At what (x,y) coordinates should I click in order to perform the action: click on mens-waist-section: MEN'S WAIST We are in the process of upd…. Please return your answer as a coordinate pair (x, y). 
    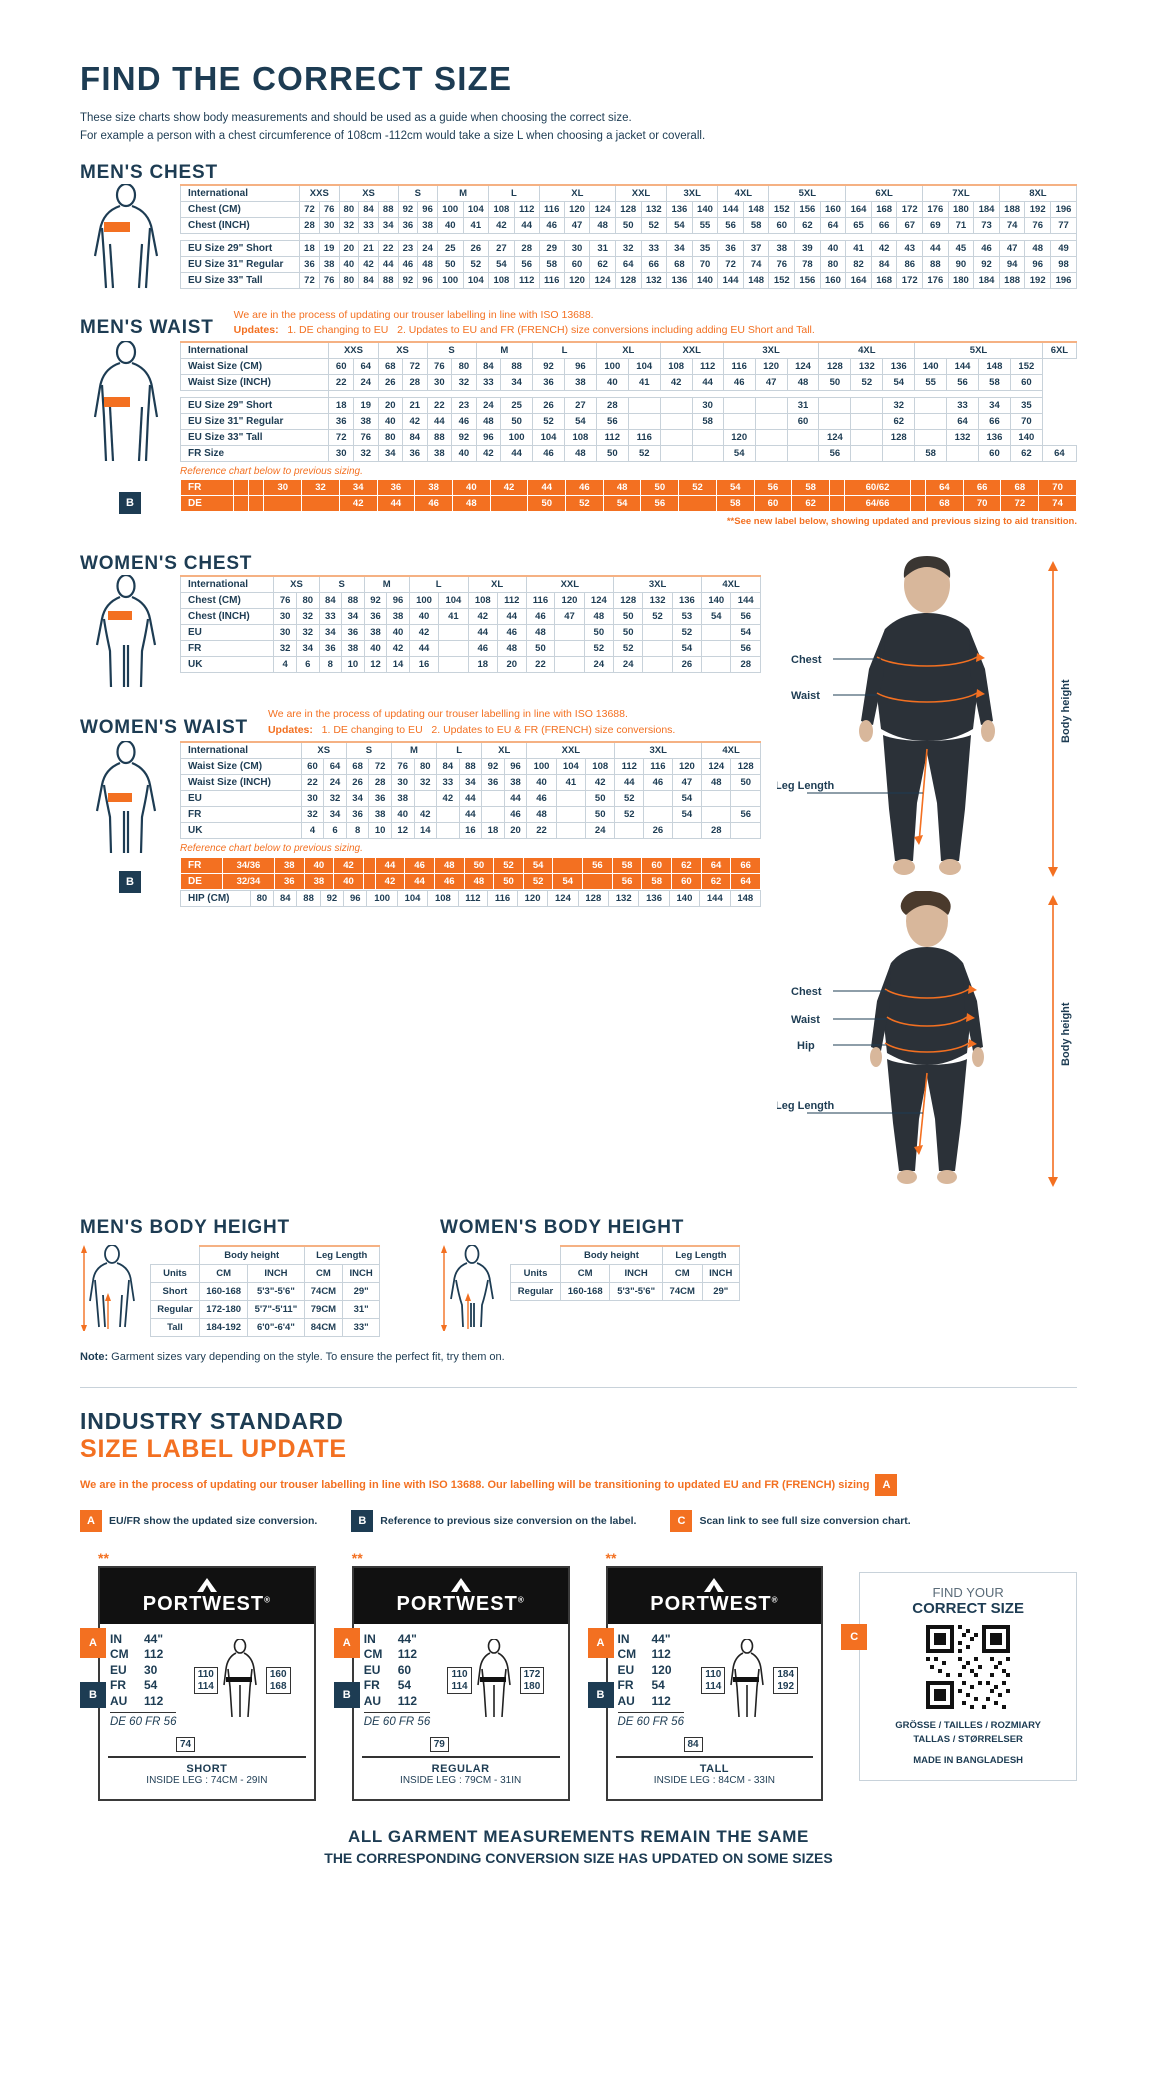
    Looking at the image, I should click on (579, 417).